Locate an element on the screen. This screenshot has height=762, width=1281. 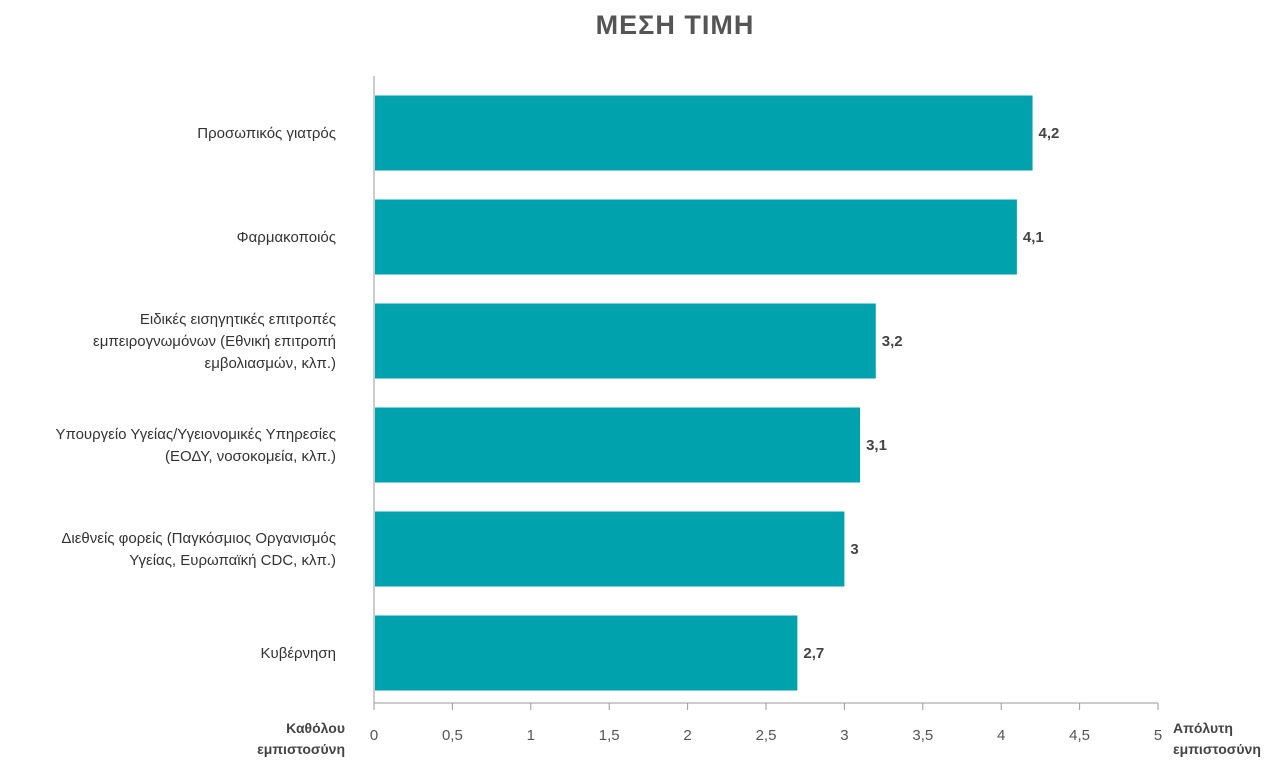
x-tick-label-3: 1,5 is located at coordinates (609, 735).